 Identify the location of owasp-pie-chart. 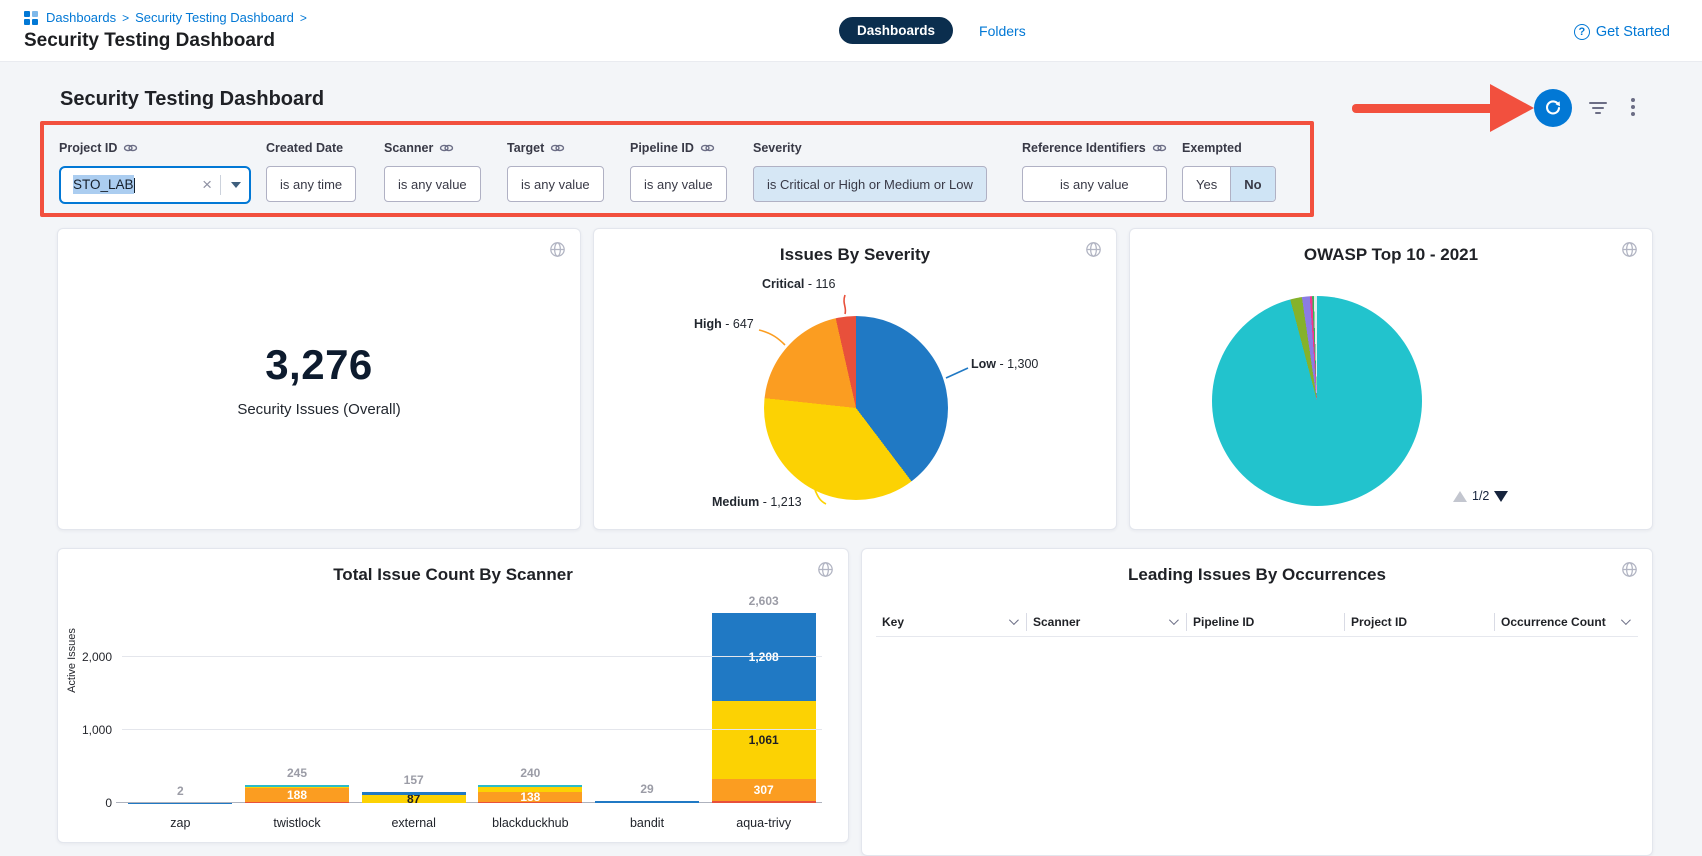
(1317, 401).